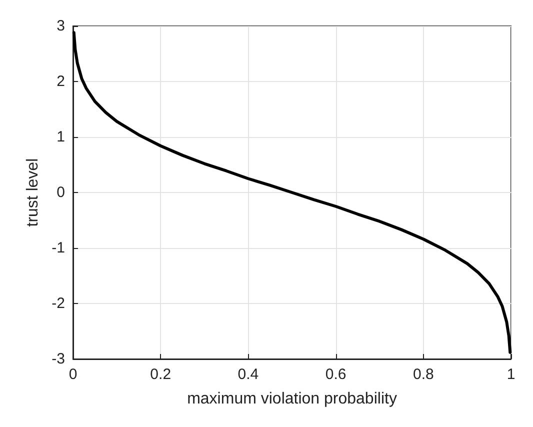 Image resolution: width=533 pixels, height=427 pixels. What do you see at coordinates (60, 192) in the screenshot?
I see `y-tick-label: 0` at bounding box center [60, 192].